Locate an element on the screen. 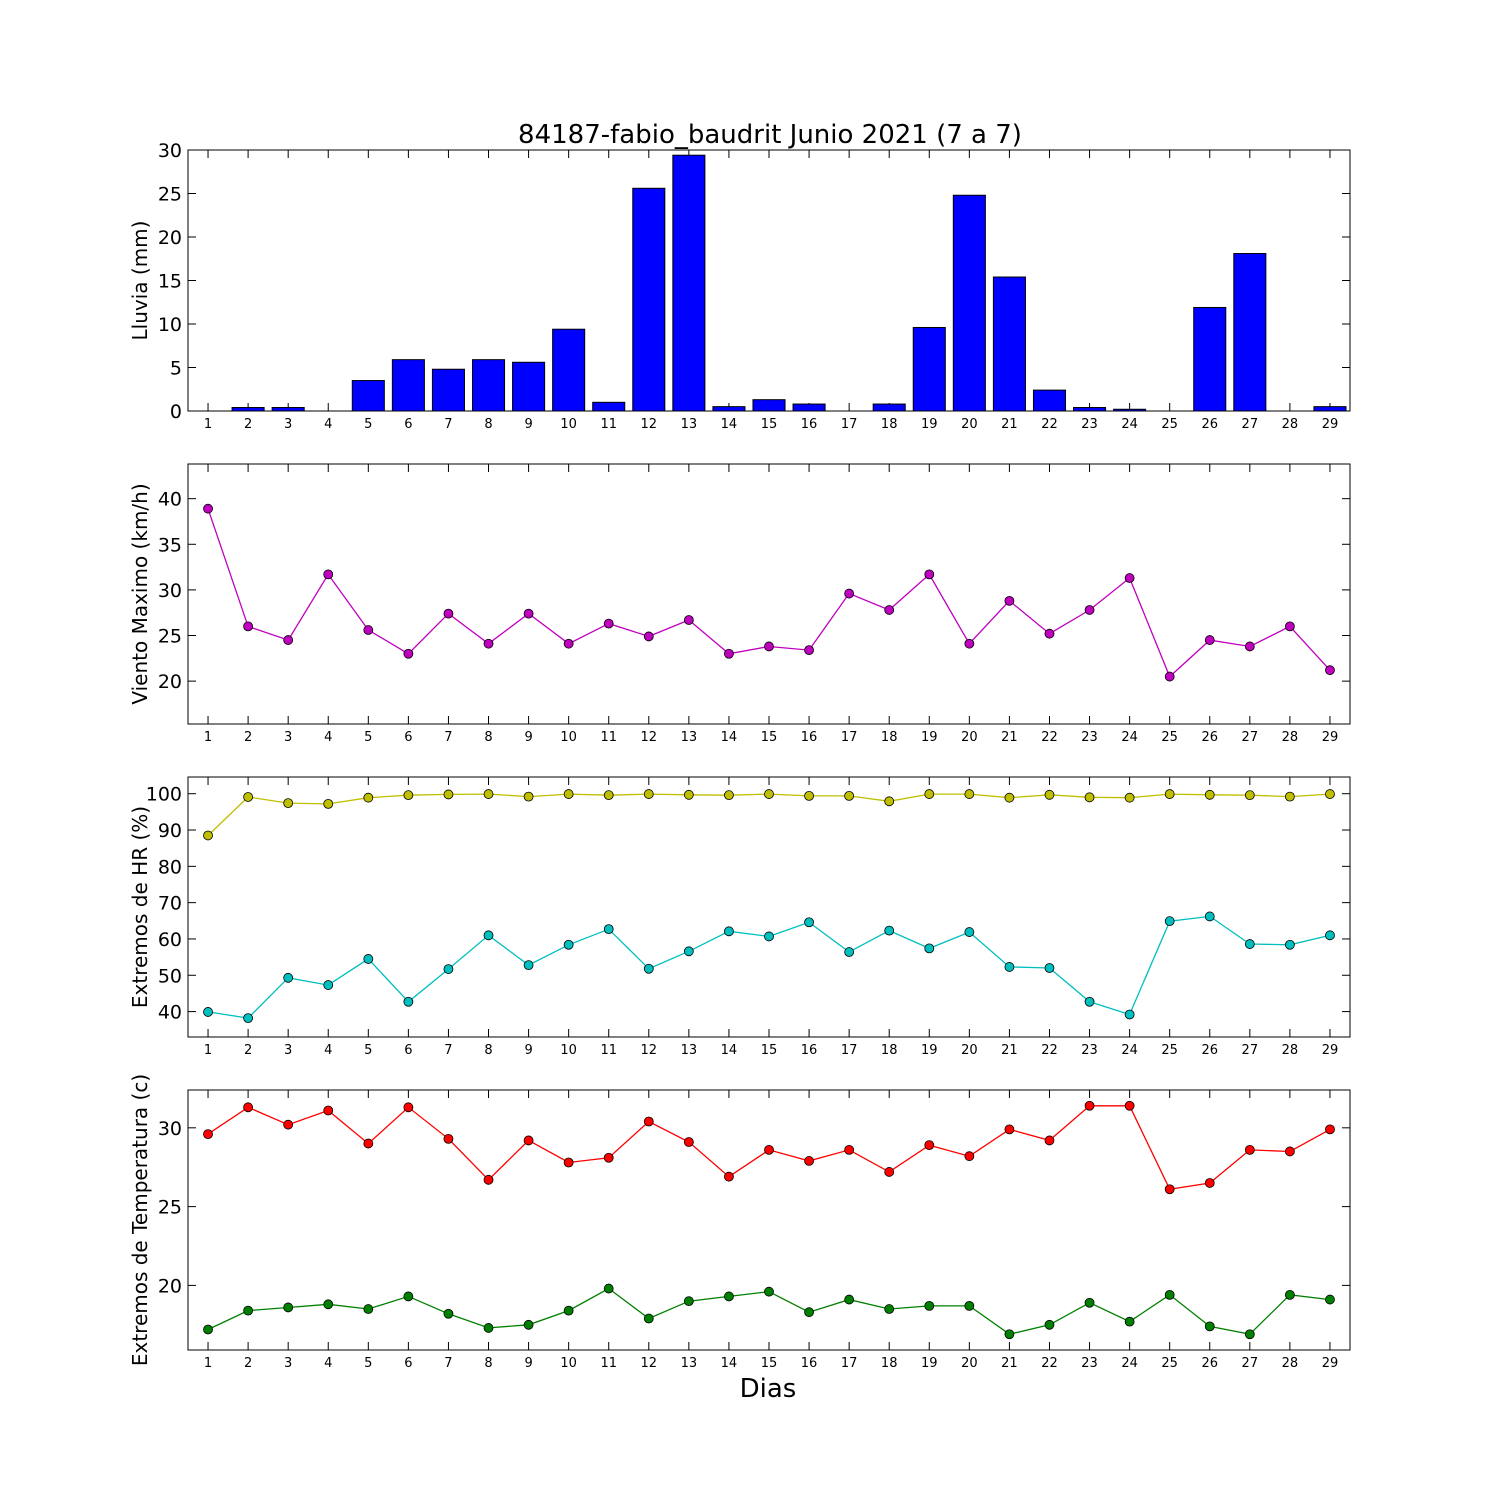  y-tick-label: 30 is located at coordinates (170, 151).